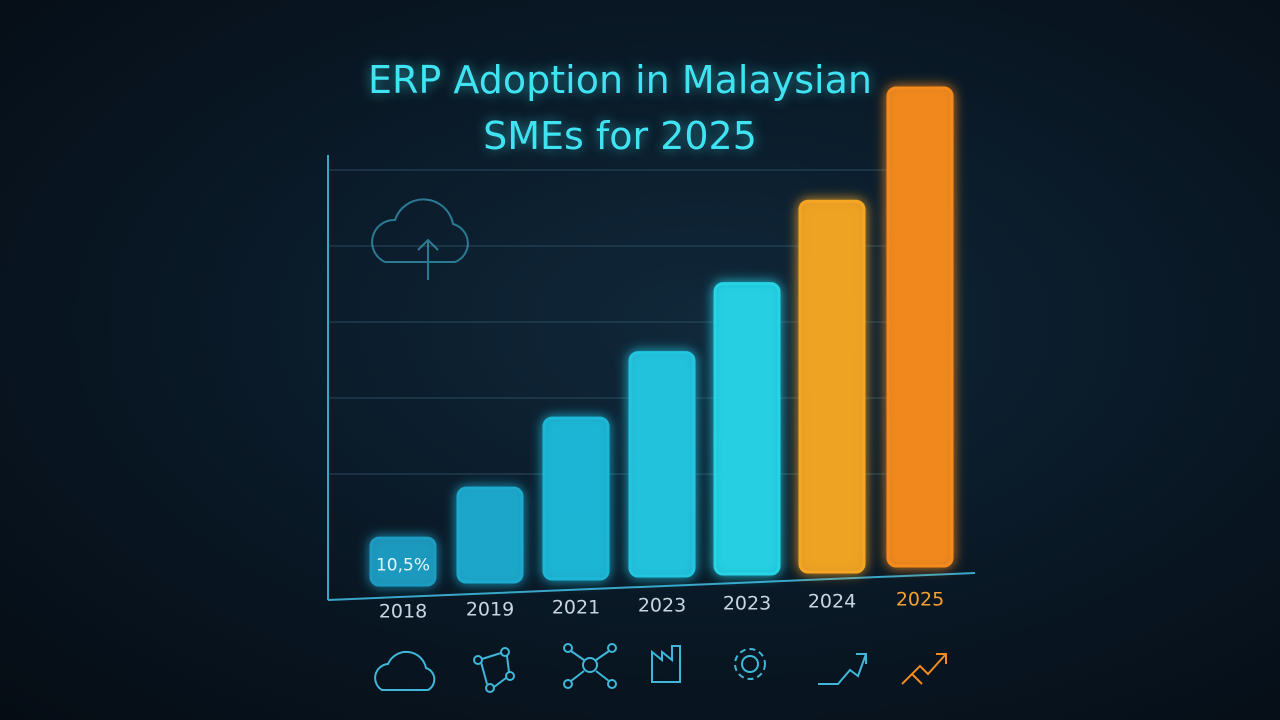 The image size is (1280, 720). Describe the element at coordinates (490, 610) in the screenshot. I see `x-tick-label: 2019` at that location.